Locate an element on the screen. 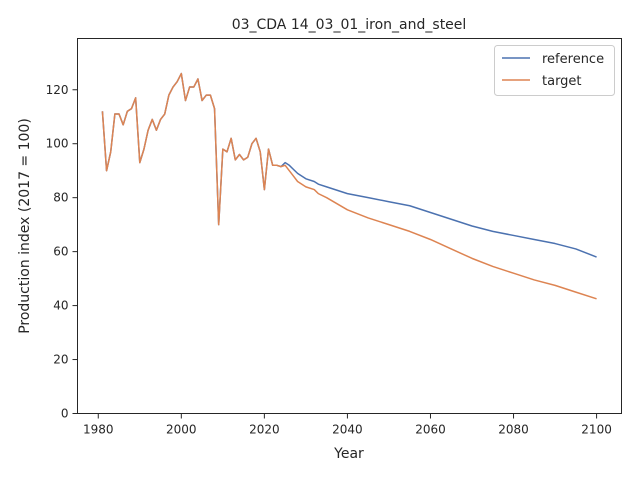  x-tick-label: 1980 is located at coordinates (98, 430).